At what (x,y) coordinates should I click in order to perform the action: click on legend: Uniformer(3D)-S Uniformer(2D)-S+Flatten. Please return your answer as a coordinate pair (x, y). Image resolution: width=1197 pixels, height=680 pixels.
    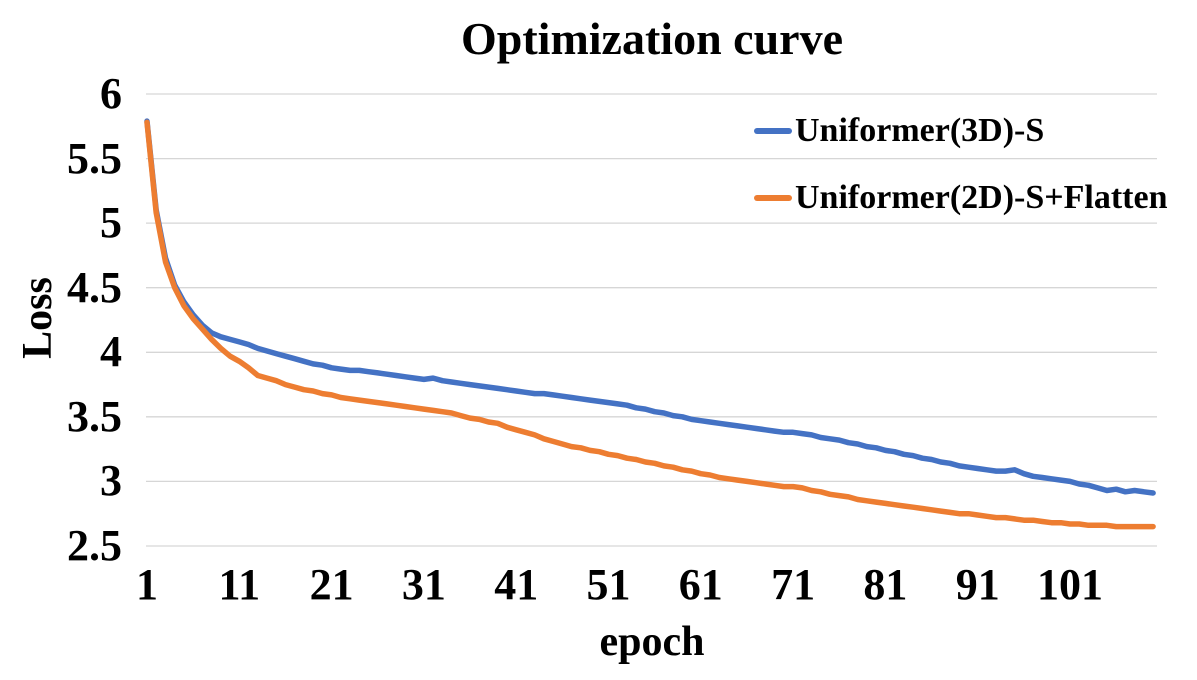
    Looking at the image, I should click on (961, 173).